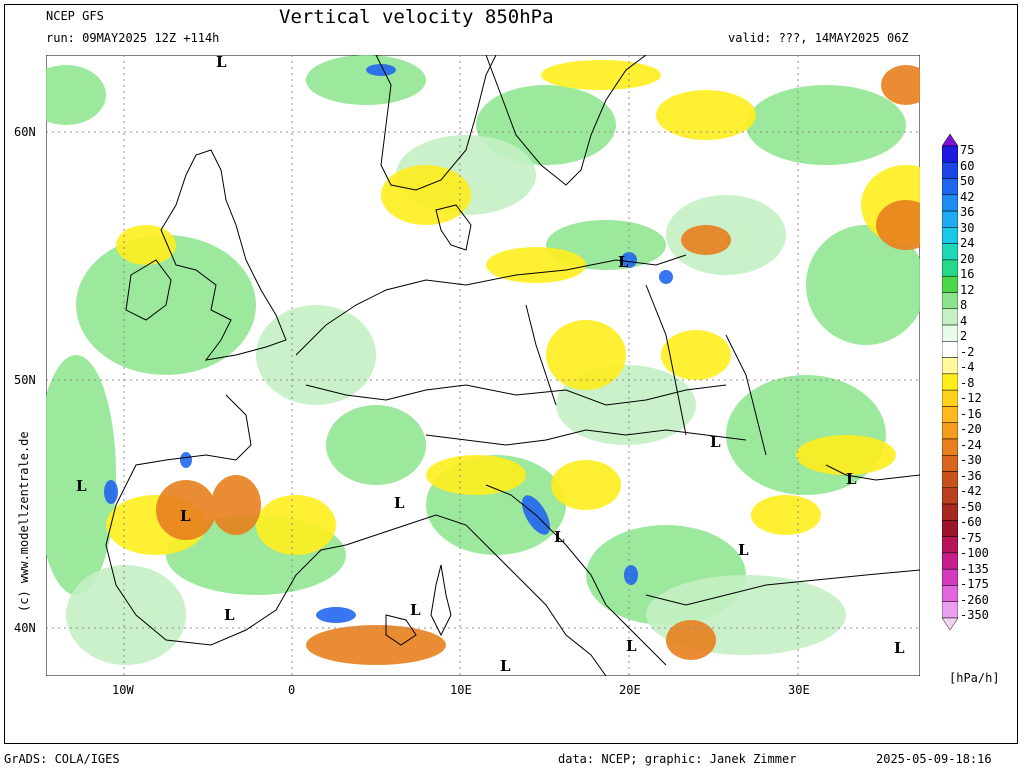 Image resolution: width=1024 pixels, height=768 pixels. What do you see at coordinates (971, 475) in the screenshot?
I see `colorbar-level-label: -36` at bounding box center [971, 475].